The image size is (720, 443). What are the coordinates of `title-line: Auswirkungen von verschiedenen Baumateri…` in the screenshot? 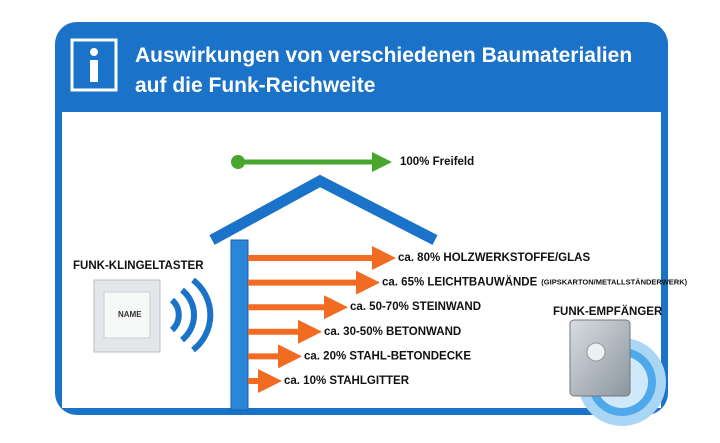 It's located at (383, 55).